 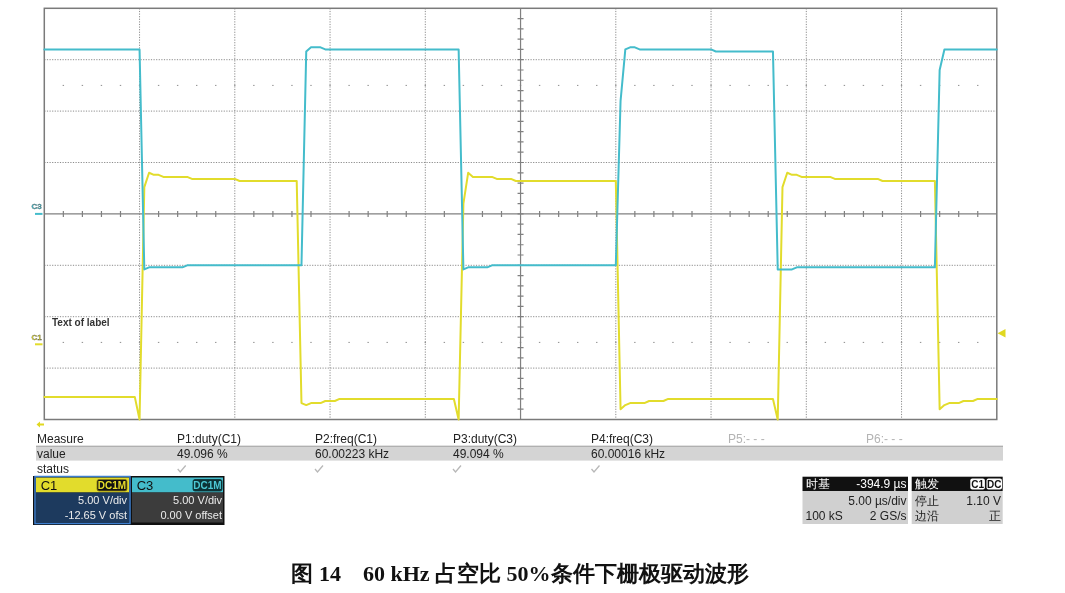 What do you see at coordinates (881, 484) in the screenshot?
I see `text: -394.9 µs` at bounding box center [881, 484].